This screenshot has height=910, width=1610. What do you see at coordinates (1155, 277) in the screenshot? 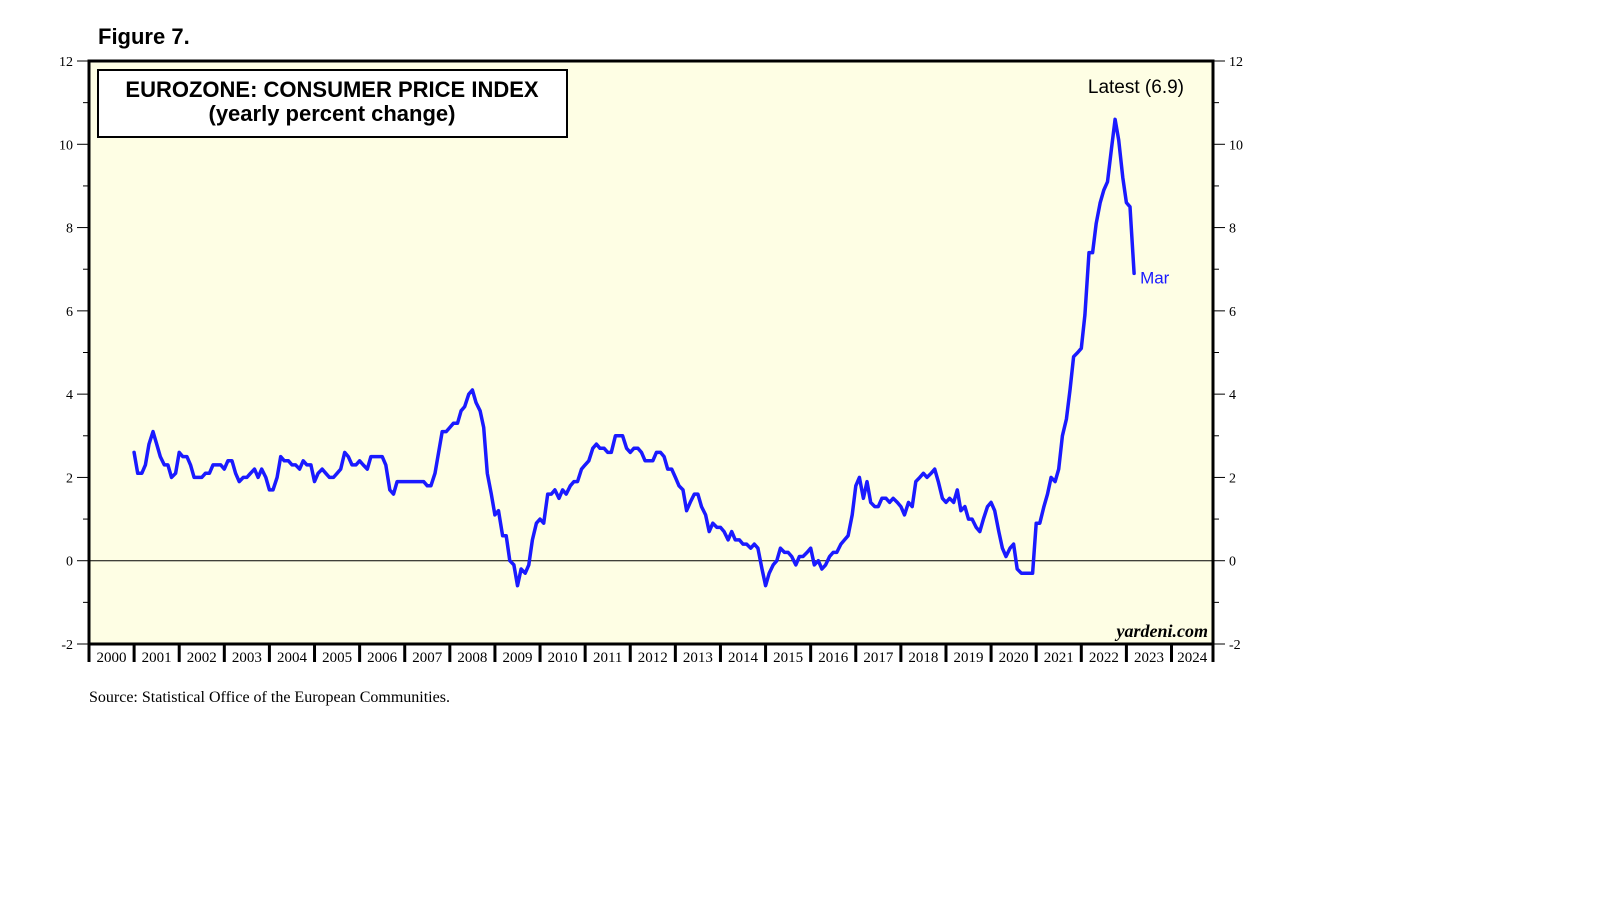
I see `end-month-label: Mar` at bounding box center [1155, 277].